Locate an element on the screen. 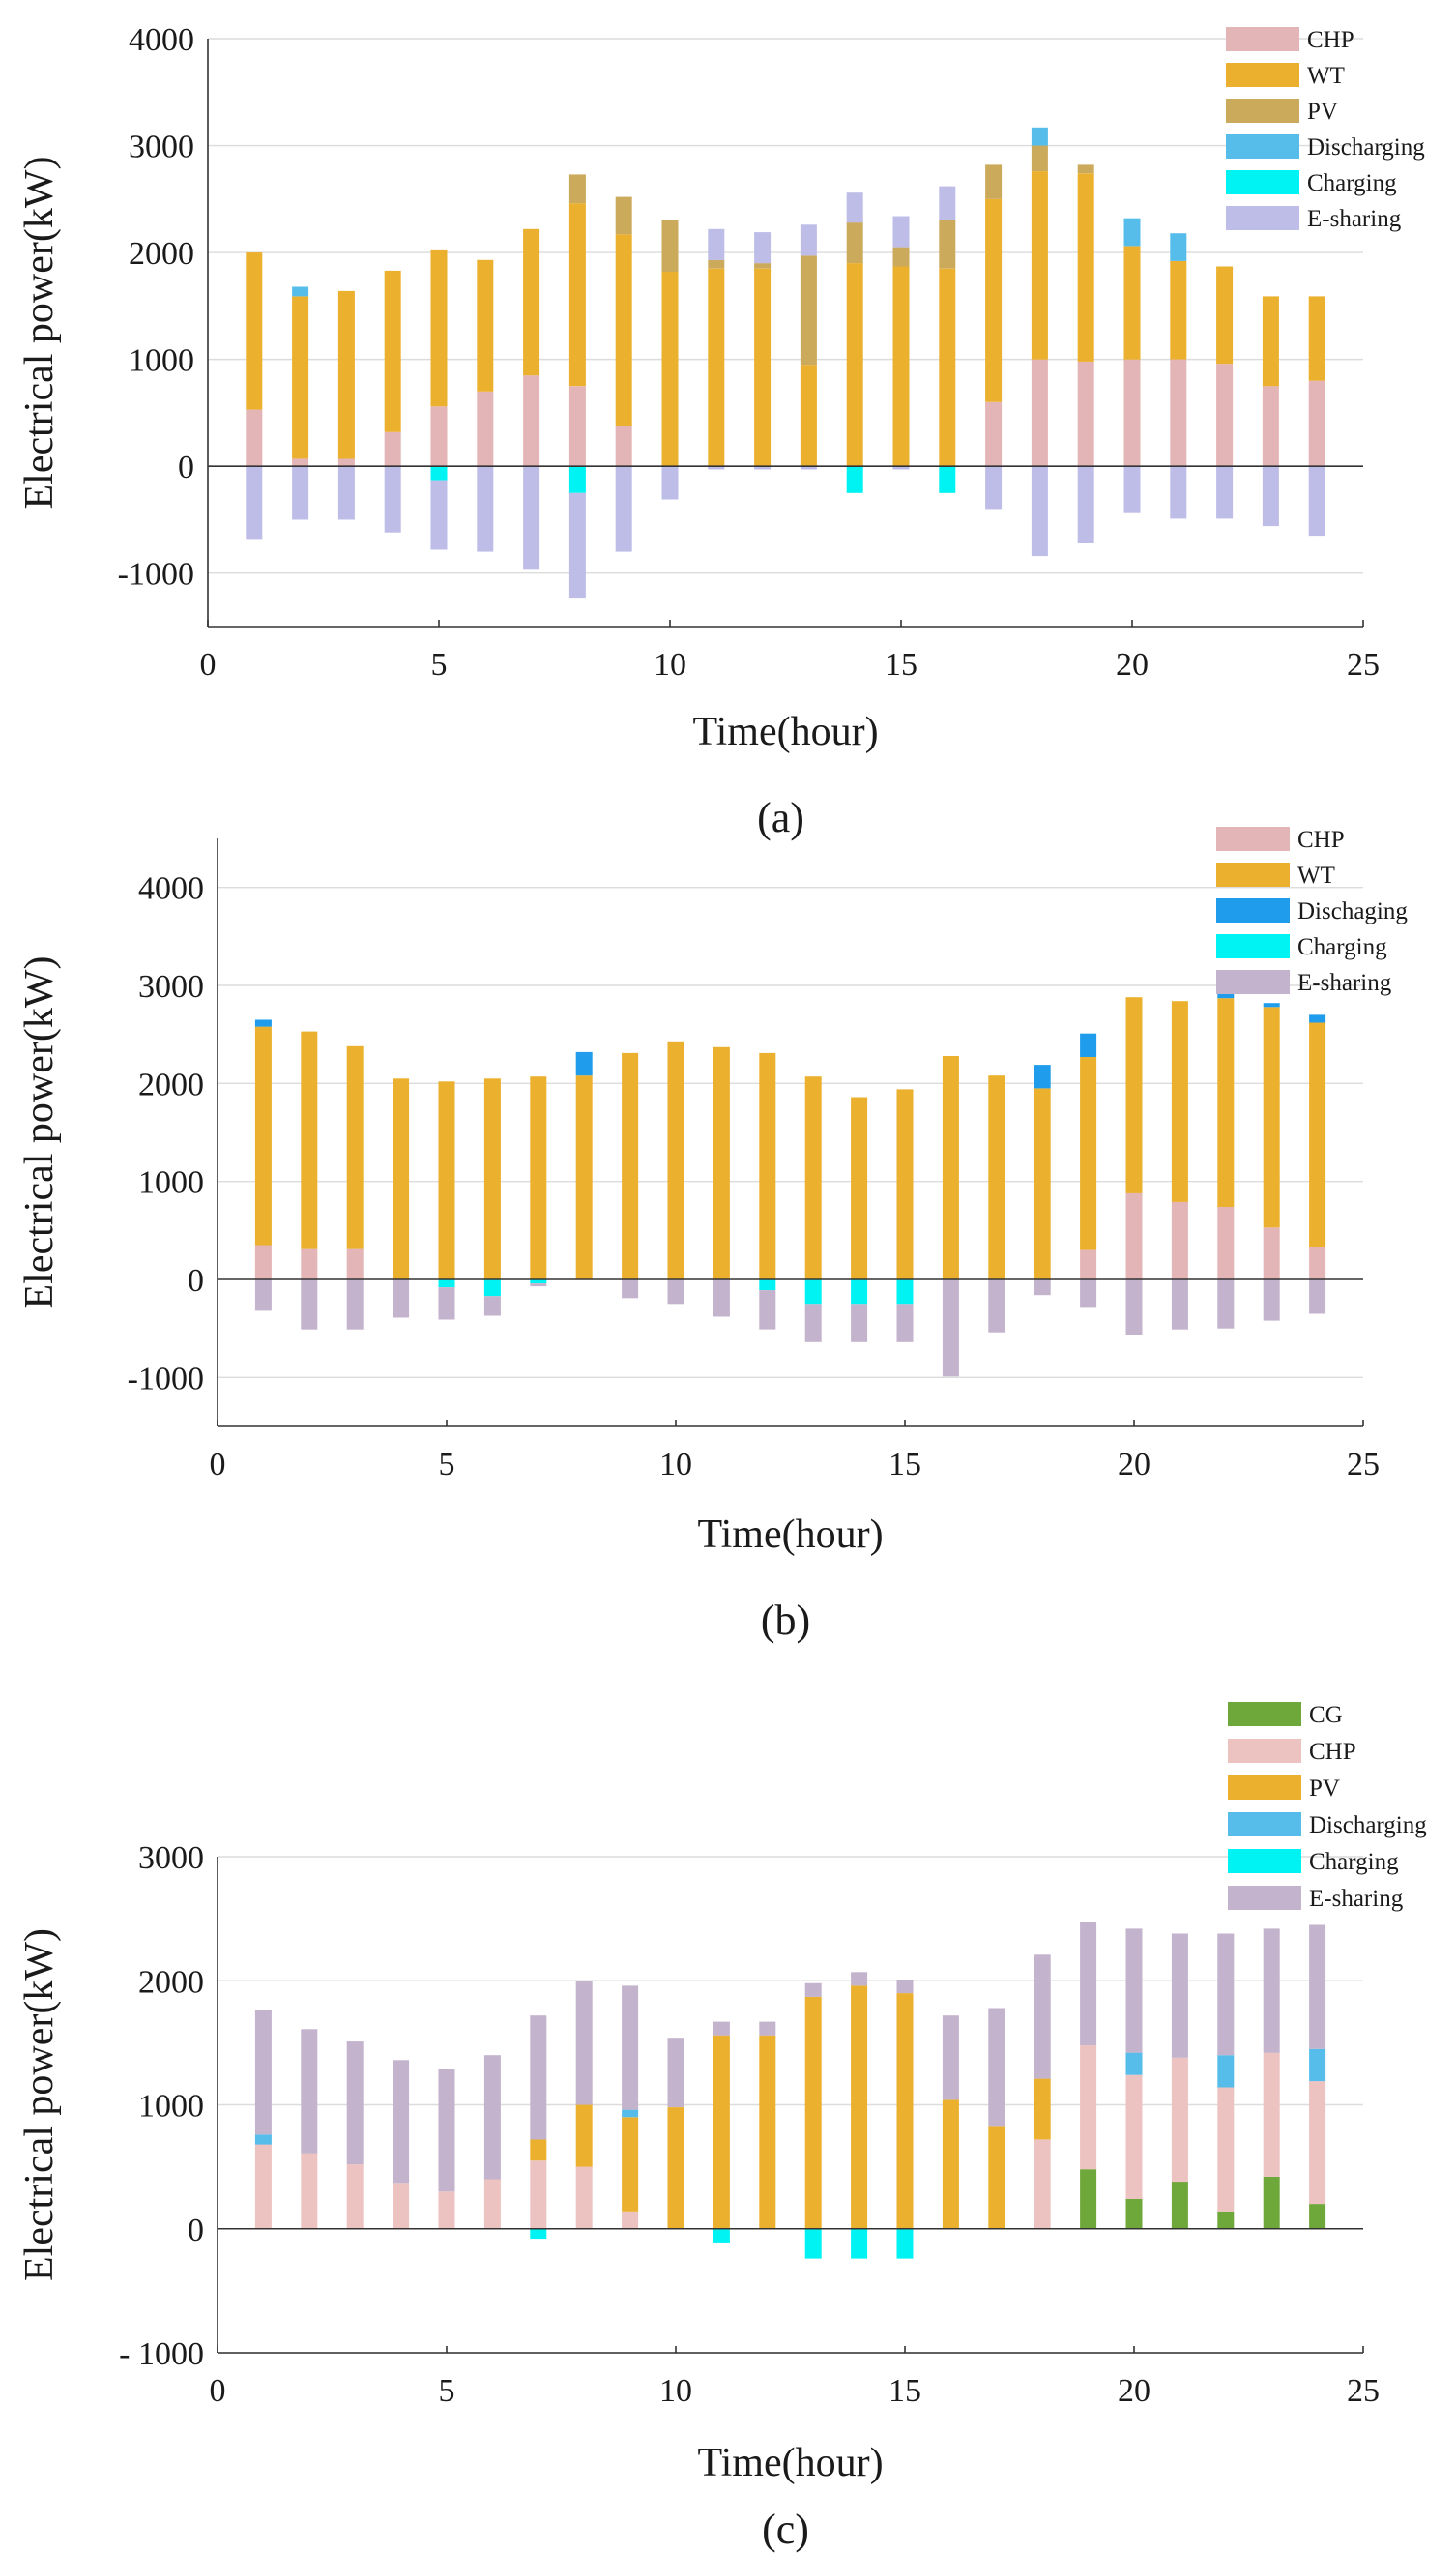 The width and height of the screenshot is (1456, 2553). chart-b-bar-e-sharing-neg-h23 is located at coordinates (1272, 1300).